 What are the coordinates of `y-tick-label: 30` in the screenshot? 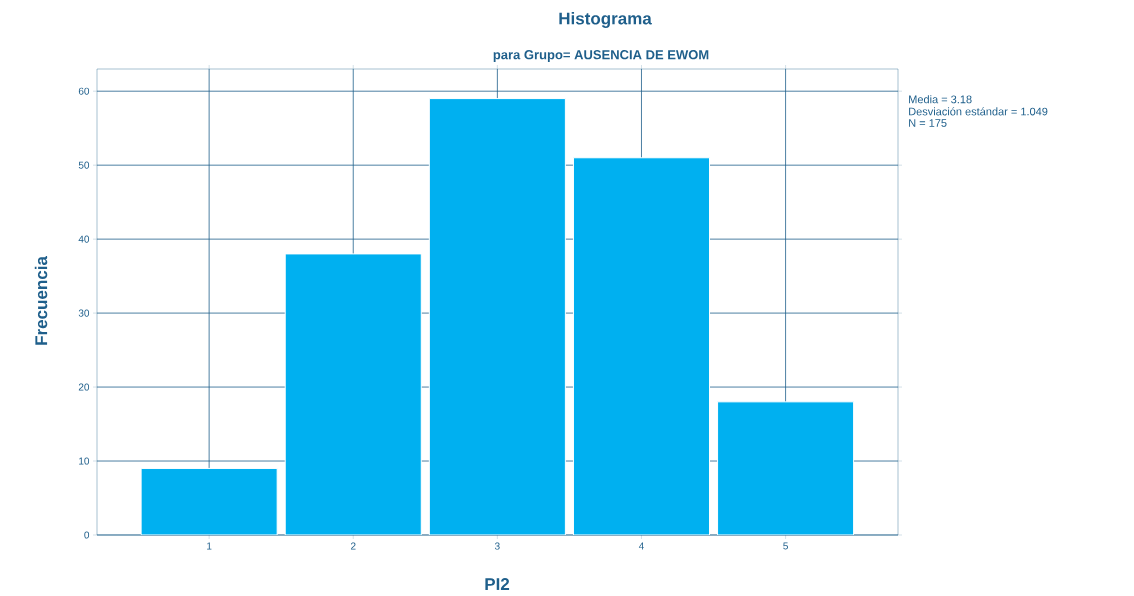 It's located at (84, 313).